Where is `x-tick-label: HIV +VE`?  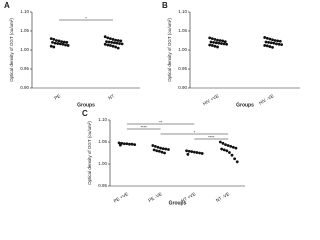
x-tick-label: HIV +VE is located at coordinates (211, 99).